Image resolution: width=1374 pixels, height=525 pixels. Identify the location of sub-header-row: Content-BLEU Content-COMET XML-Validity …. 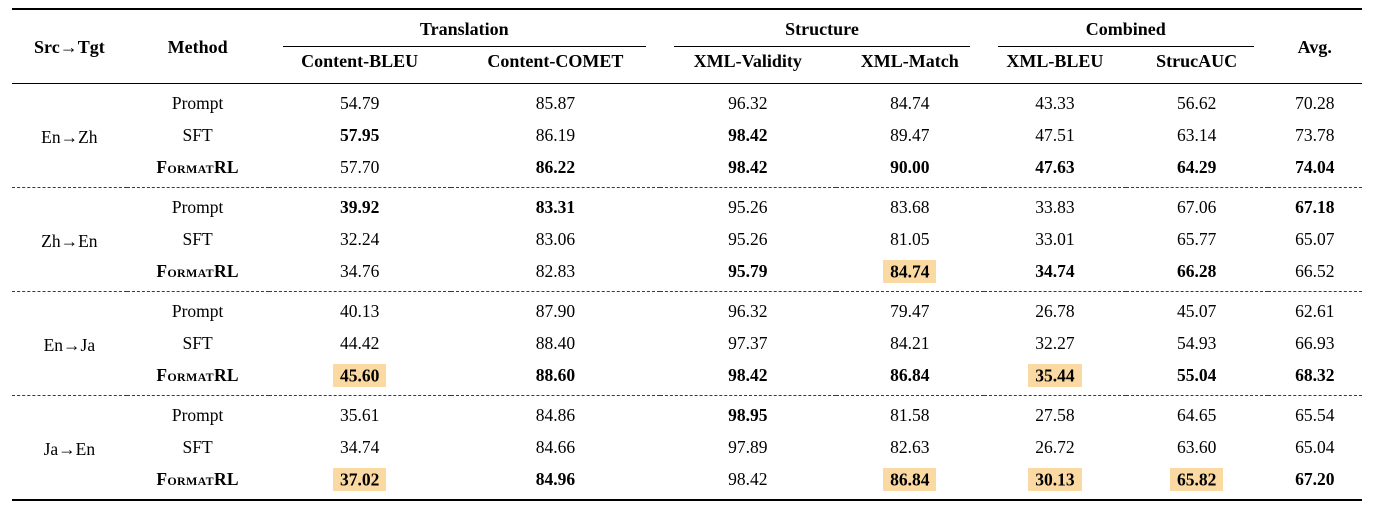
(687, 65).